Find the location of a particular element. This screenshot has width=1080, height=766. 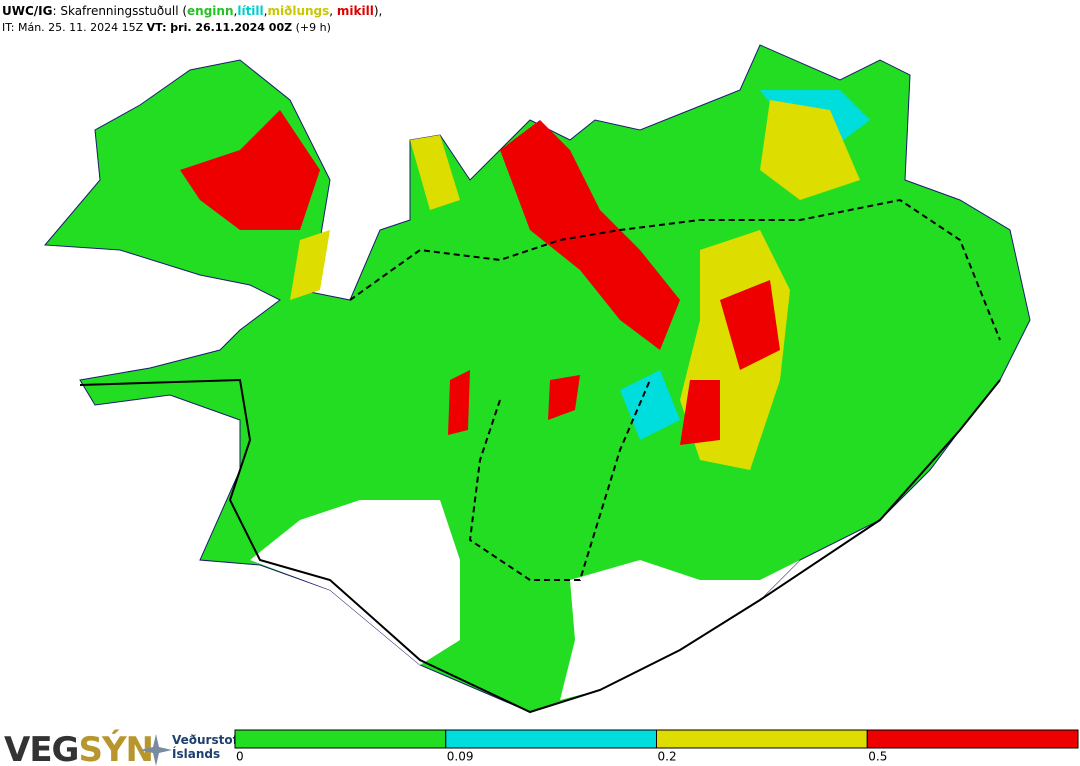

vegsyn-logo: VEGSÝN is located at coordinates (79, 748).